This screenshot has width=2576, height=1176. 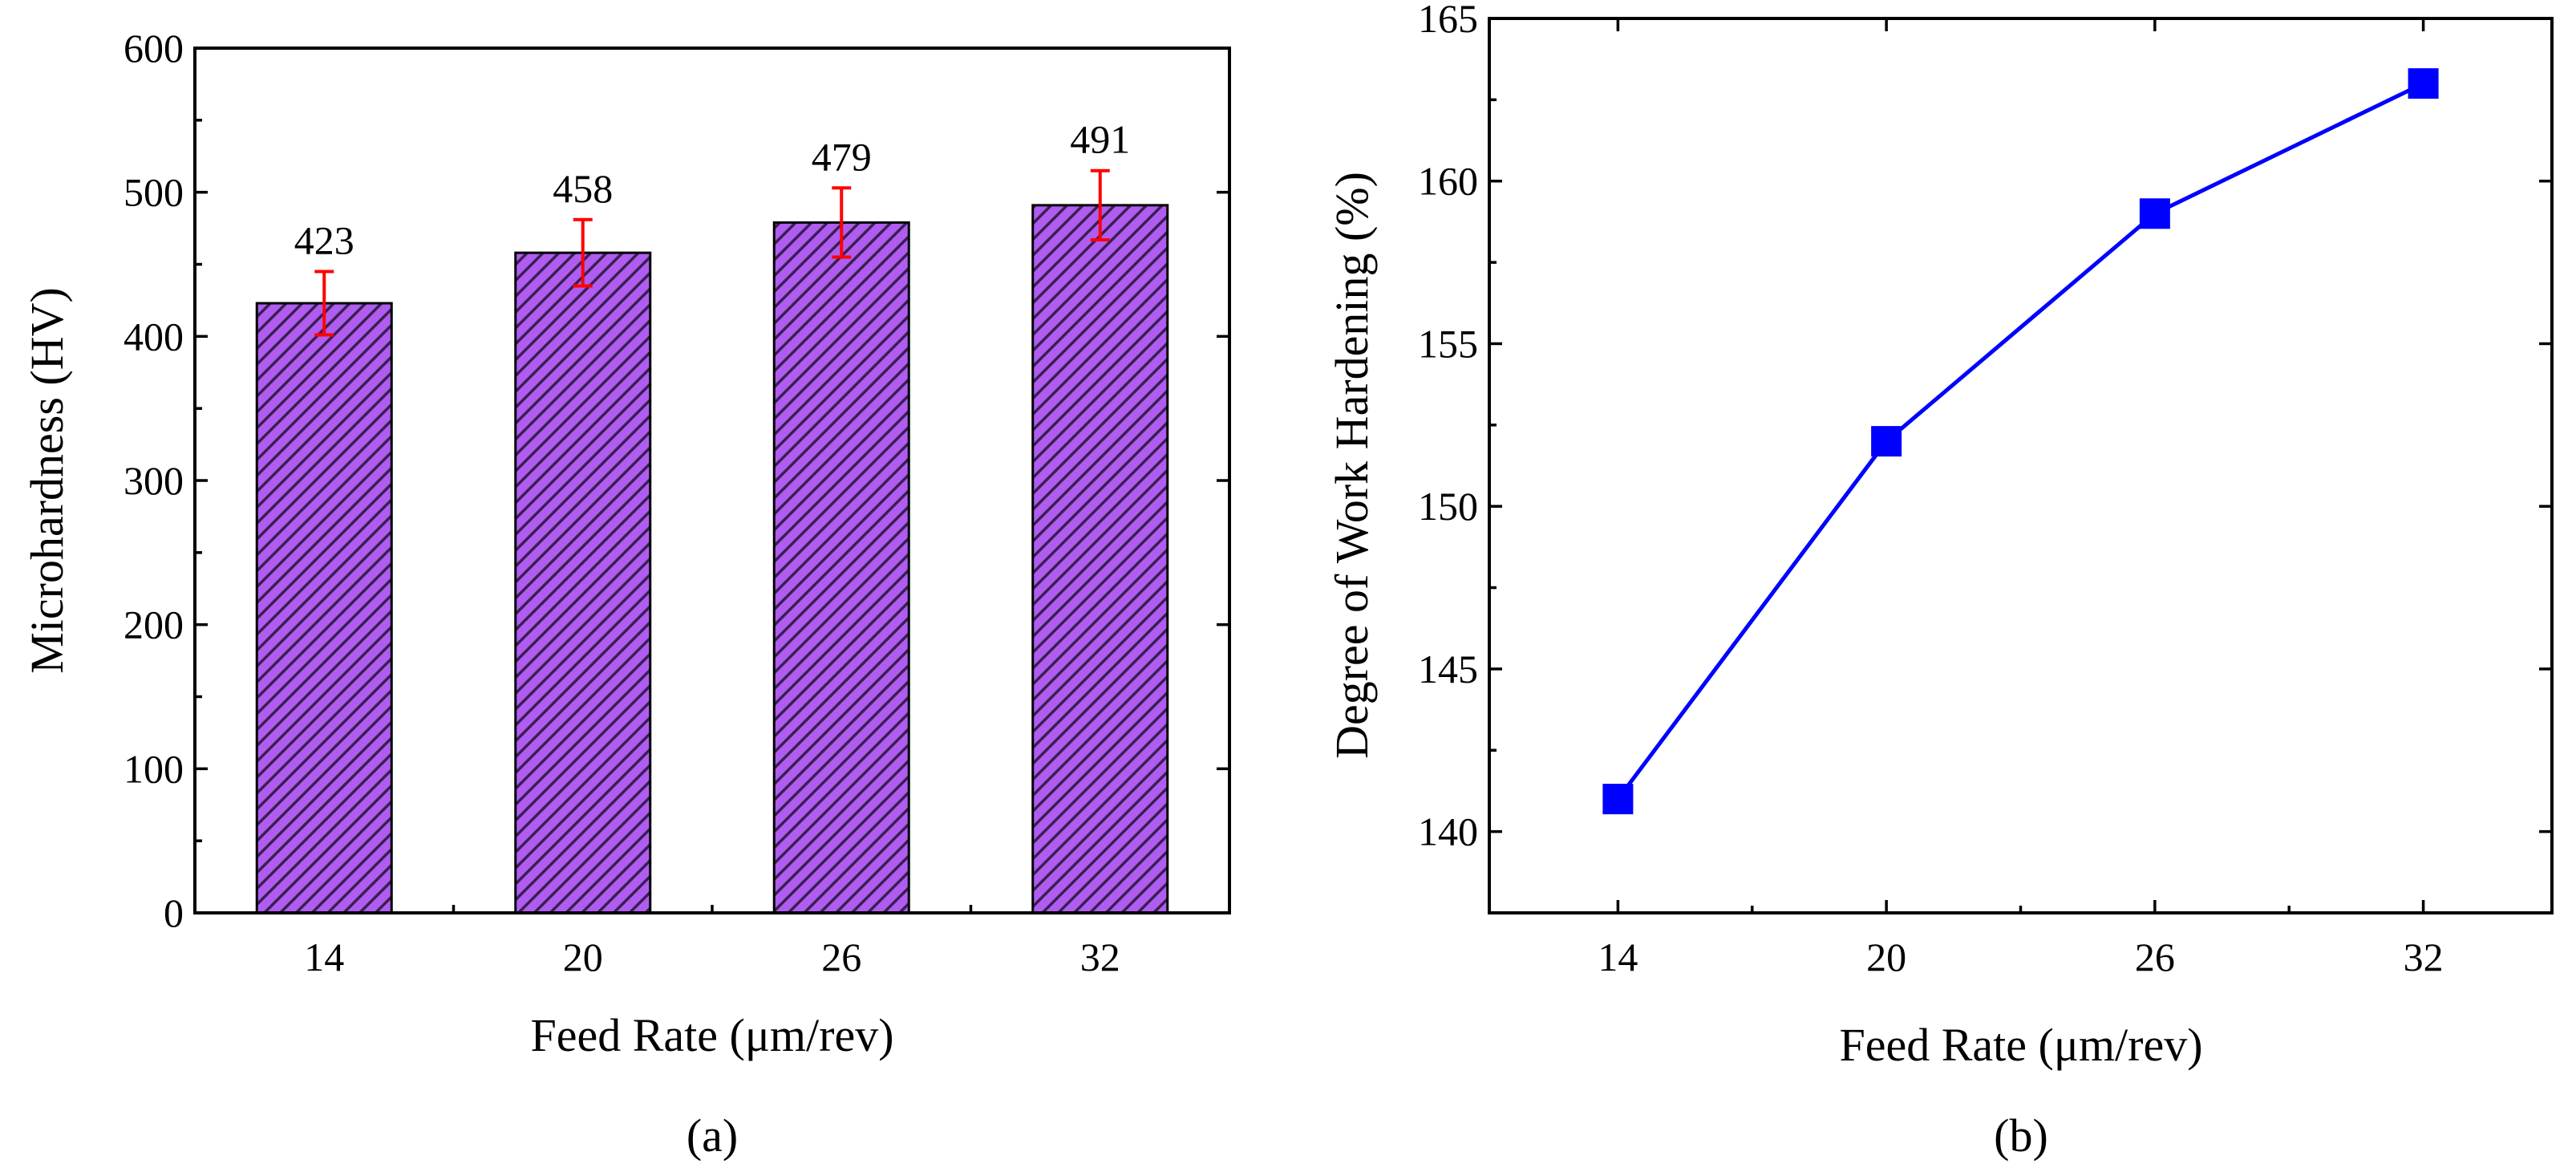 What do you see at coordinates (1448, 182) in the screenshot?
I see `line-y-tick-label: 160` at bounding box center [1448, 182].